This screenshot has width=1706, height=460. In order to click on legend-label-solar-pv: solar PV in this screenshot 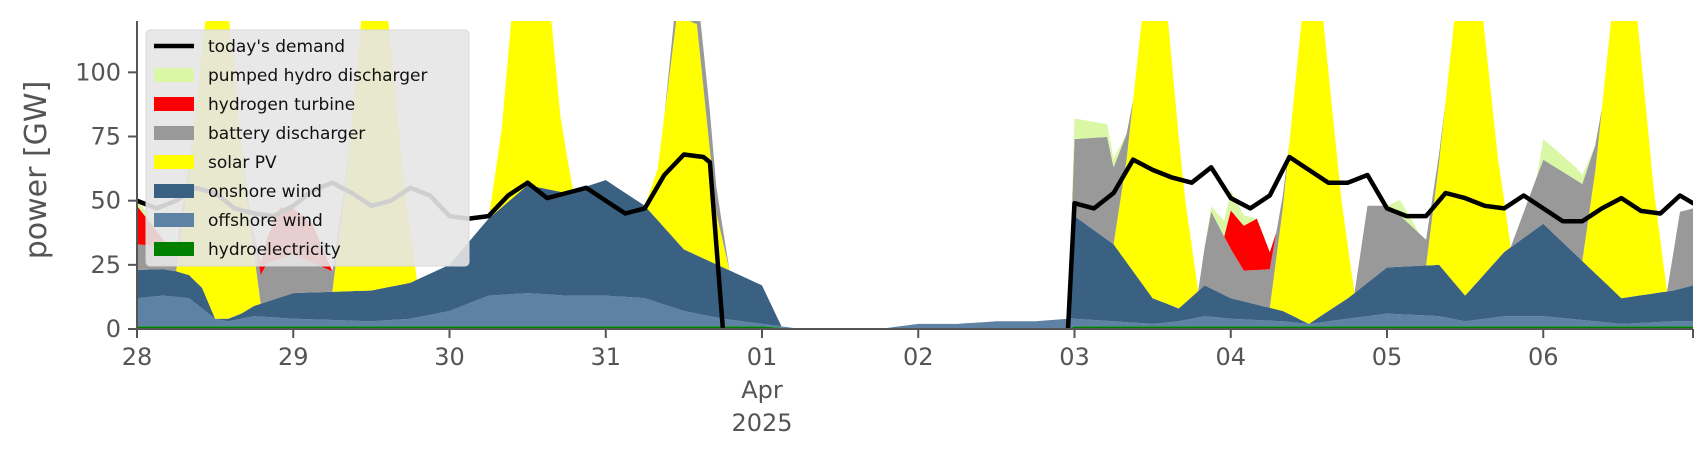, I will do `click(242, 163)`.